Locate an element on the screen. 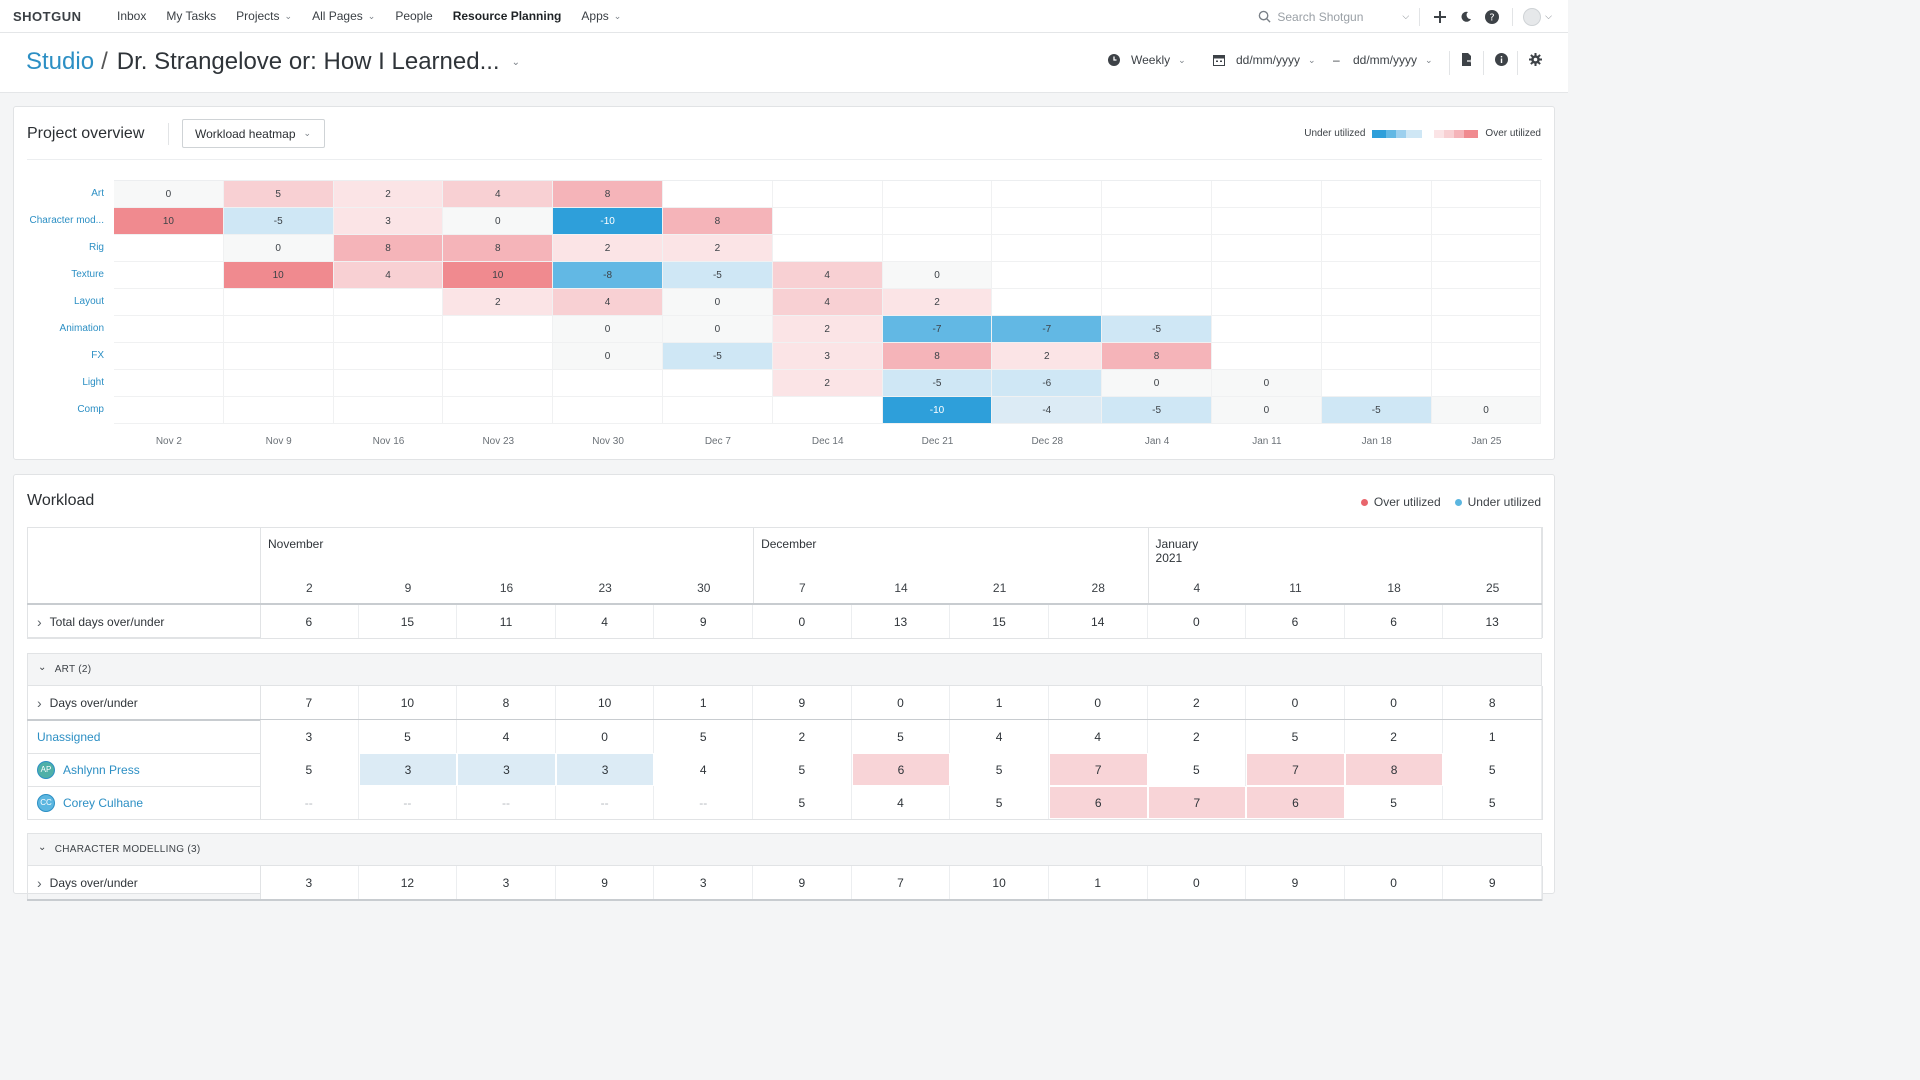 The height and width of the screenshot is (1080, 1920). table-cell: -- is located at coordinates (605, 802).